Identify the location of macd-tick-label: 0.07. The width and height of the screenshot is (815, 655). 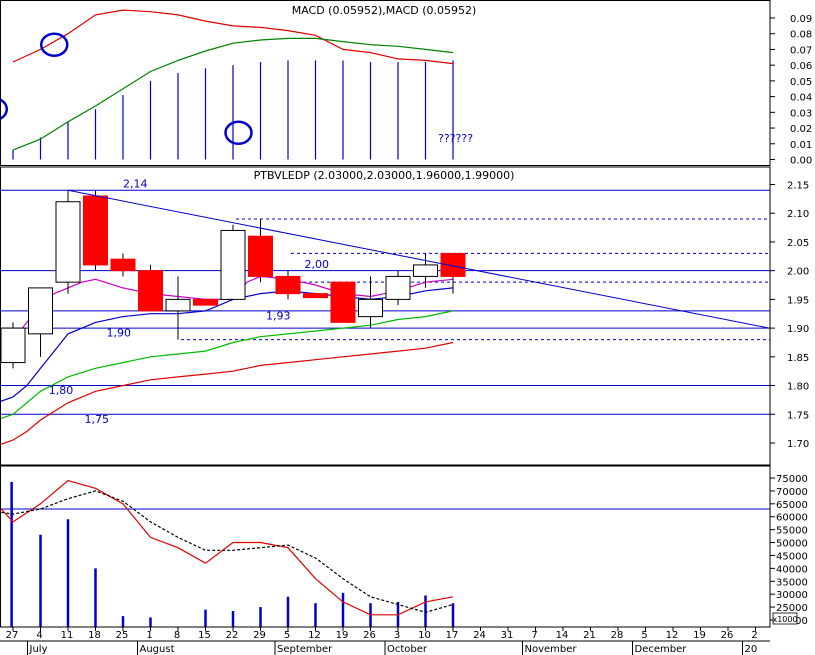
(801, 50).